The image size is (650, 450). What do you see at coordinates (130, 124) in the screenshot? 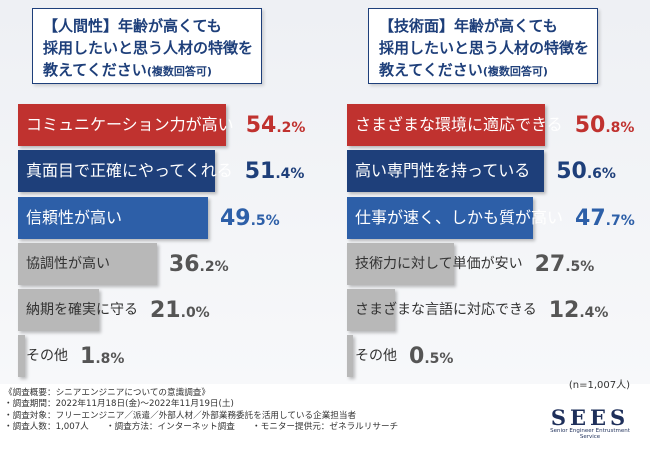
I see `bar-label: コミュニケーション力が高い` at bounding box center [130, 124].